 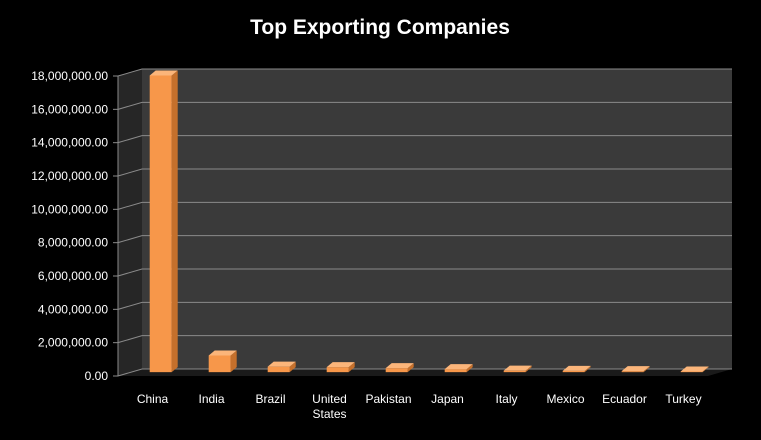 I want to click on y-tick-label: 10,000,000.00, so click(x=69, y=209).